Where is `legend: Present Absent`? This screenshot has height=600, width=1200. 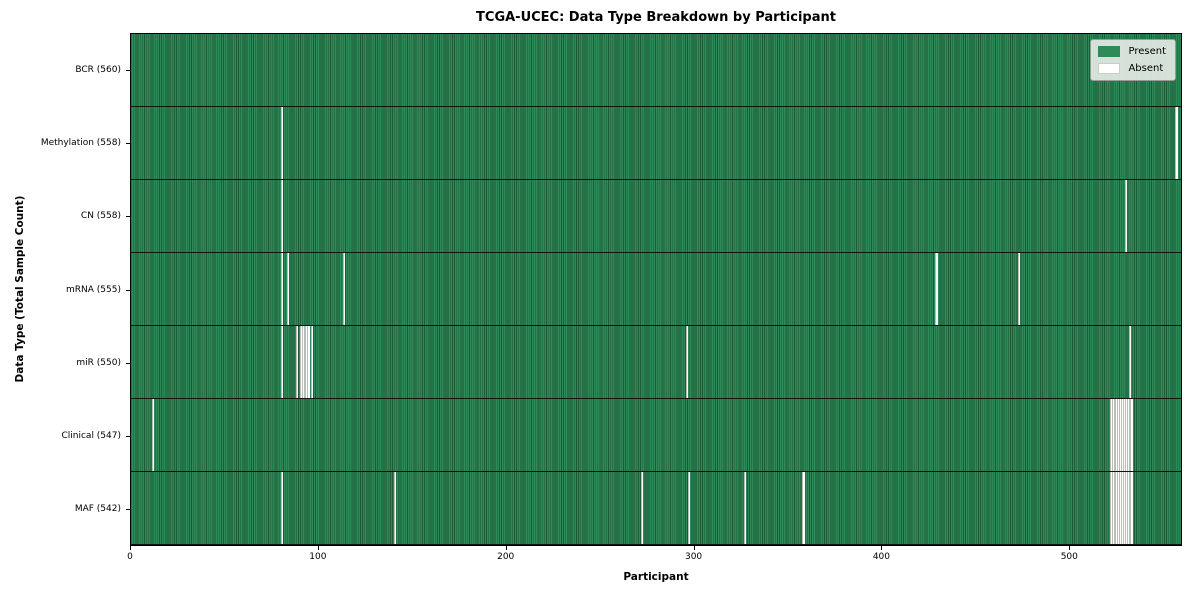
legend: Present Absent is located at coordinates (1133, 60).